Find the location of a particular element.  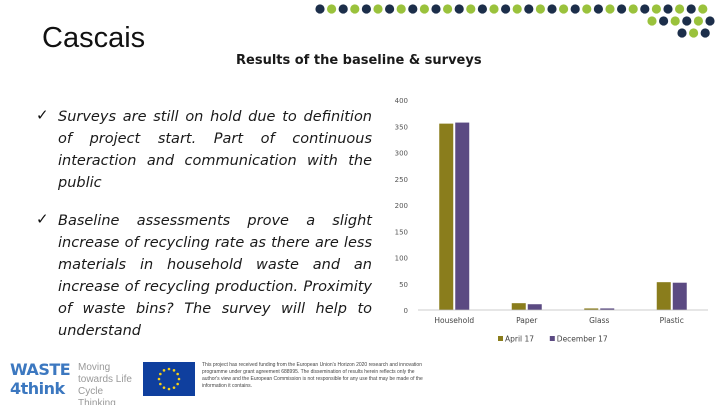

x-axis: Household Paper Glass Plastic is located at coordinates (563, 317).